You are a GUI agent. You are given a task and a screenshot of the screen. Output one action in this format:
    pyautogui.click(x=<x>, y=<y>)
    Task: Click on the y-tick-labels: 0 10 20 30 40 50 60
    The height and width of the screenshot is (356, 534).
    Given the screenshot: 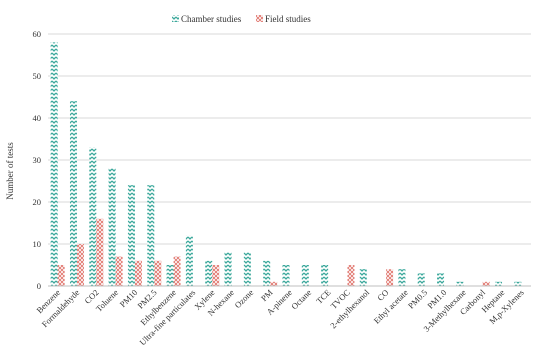 What is the action you would take?
    pyautogui.click(x=37, y=160)
    